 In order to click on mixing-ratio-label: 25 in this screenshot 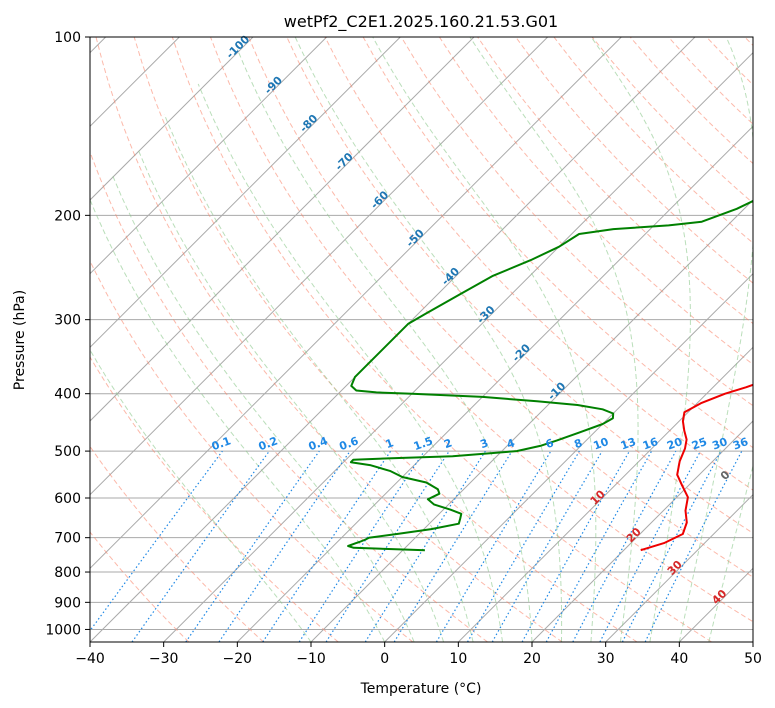, I will do `click(699, 443)`.